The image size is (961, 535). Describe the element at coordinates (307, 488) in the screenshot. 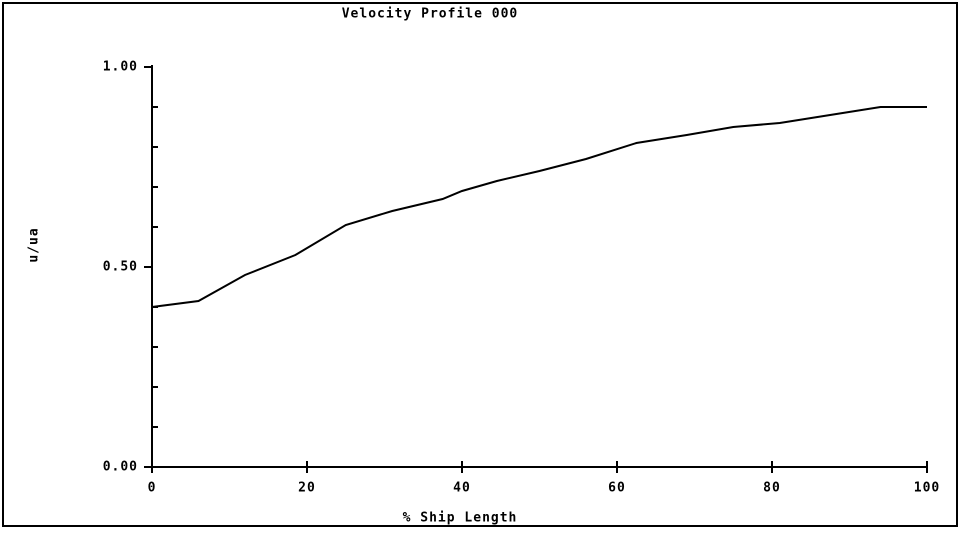

I see `x-tick-label: 20` at that location.